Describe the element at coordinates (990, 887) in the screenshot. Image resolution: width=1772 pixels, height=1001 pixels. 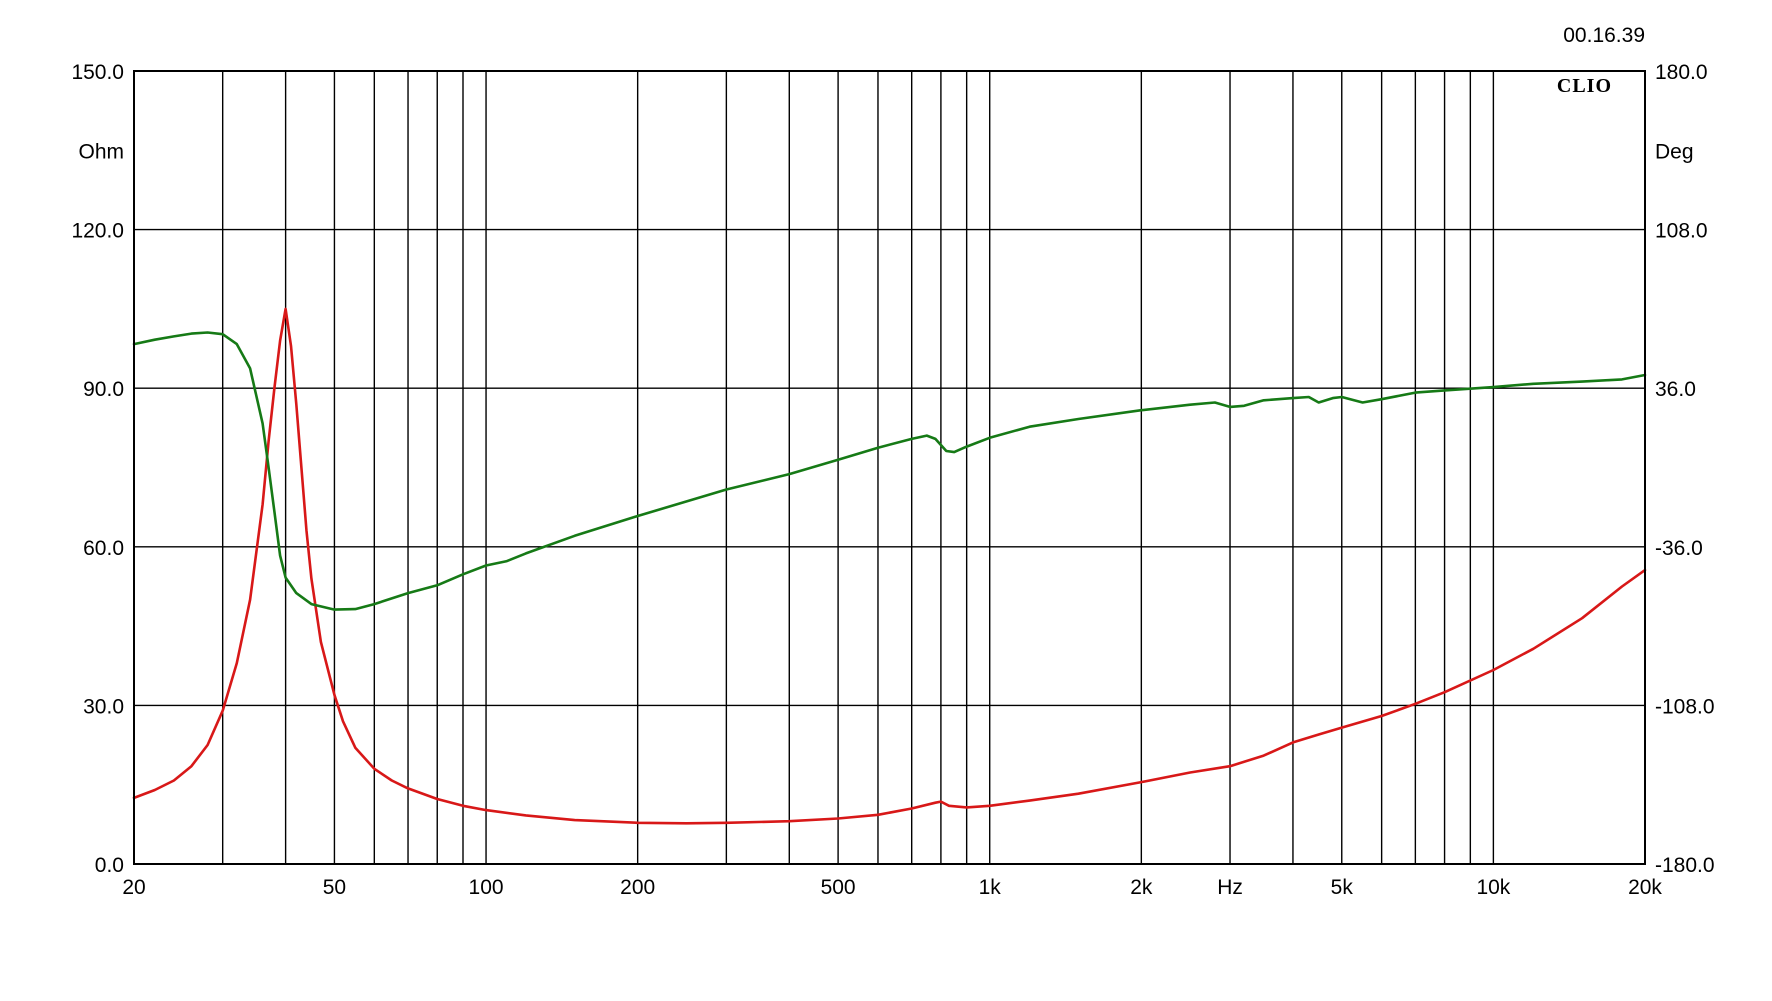
I see `x-tick-label: 1k` at that location.